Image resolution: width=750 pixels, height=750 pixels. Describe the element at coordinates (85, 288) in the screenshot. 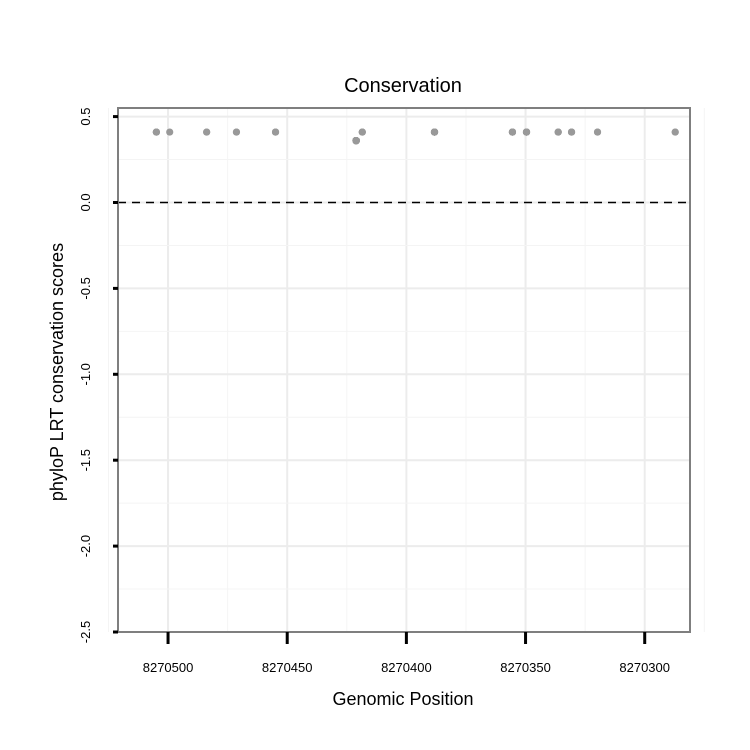

I see `y-tick-label: -0.5` at that location.